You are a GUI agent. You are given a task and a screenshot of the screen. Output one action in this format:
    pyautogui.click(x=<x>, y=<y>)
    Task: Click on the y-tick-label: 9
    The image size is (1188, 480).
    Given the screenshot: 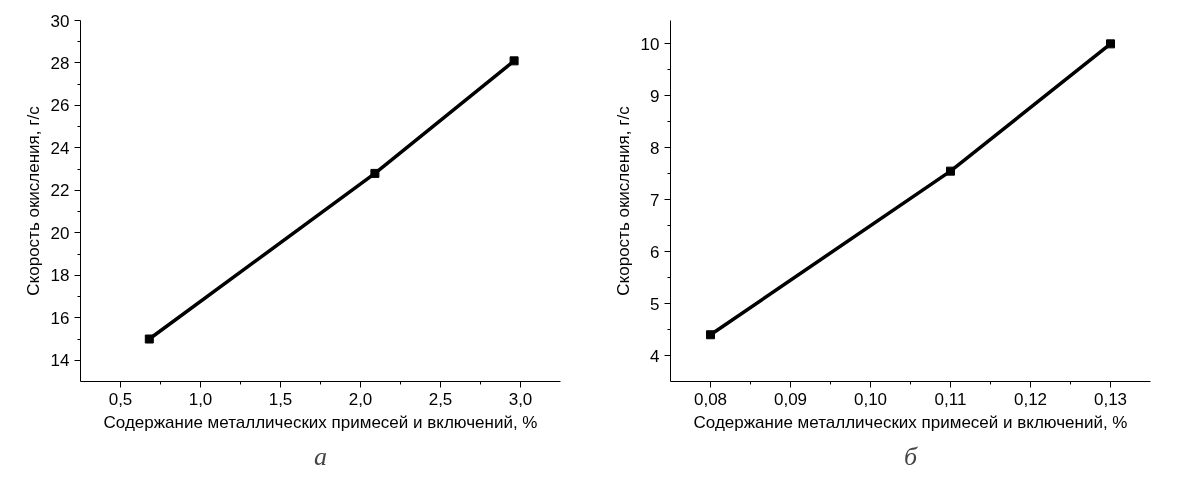 What is the action you would take?
    pyautogui.click(x=655, y=96)
    